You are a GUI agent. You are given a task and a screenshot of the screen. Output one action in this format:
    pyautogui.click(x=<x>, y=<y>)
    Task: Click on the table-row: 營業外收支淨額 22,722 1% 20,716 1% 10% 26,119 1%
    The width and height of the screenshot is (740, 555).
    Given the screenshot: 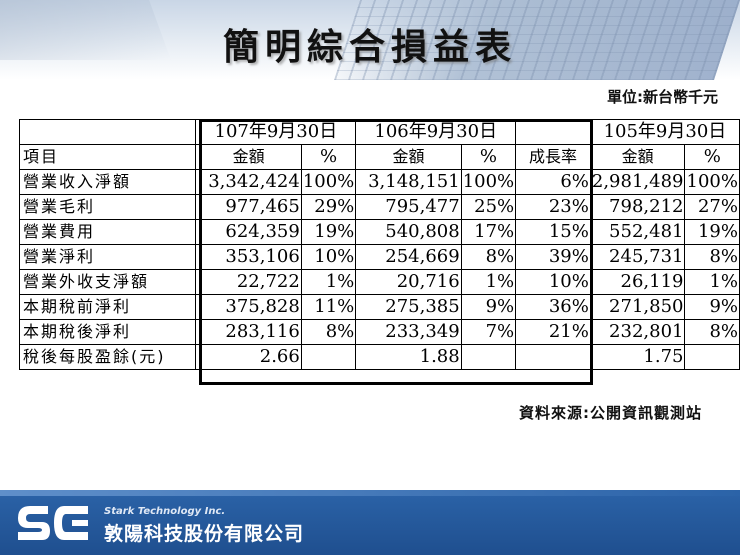 What is the action you would take?
    pyautogui.click(x=379, y=282)
    